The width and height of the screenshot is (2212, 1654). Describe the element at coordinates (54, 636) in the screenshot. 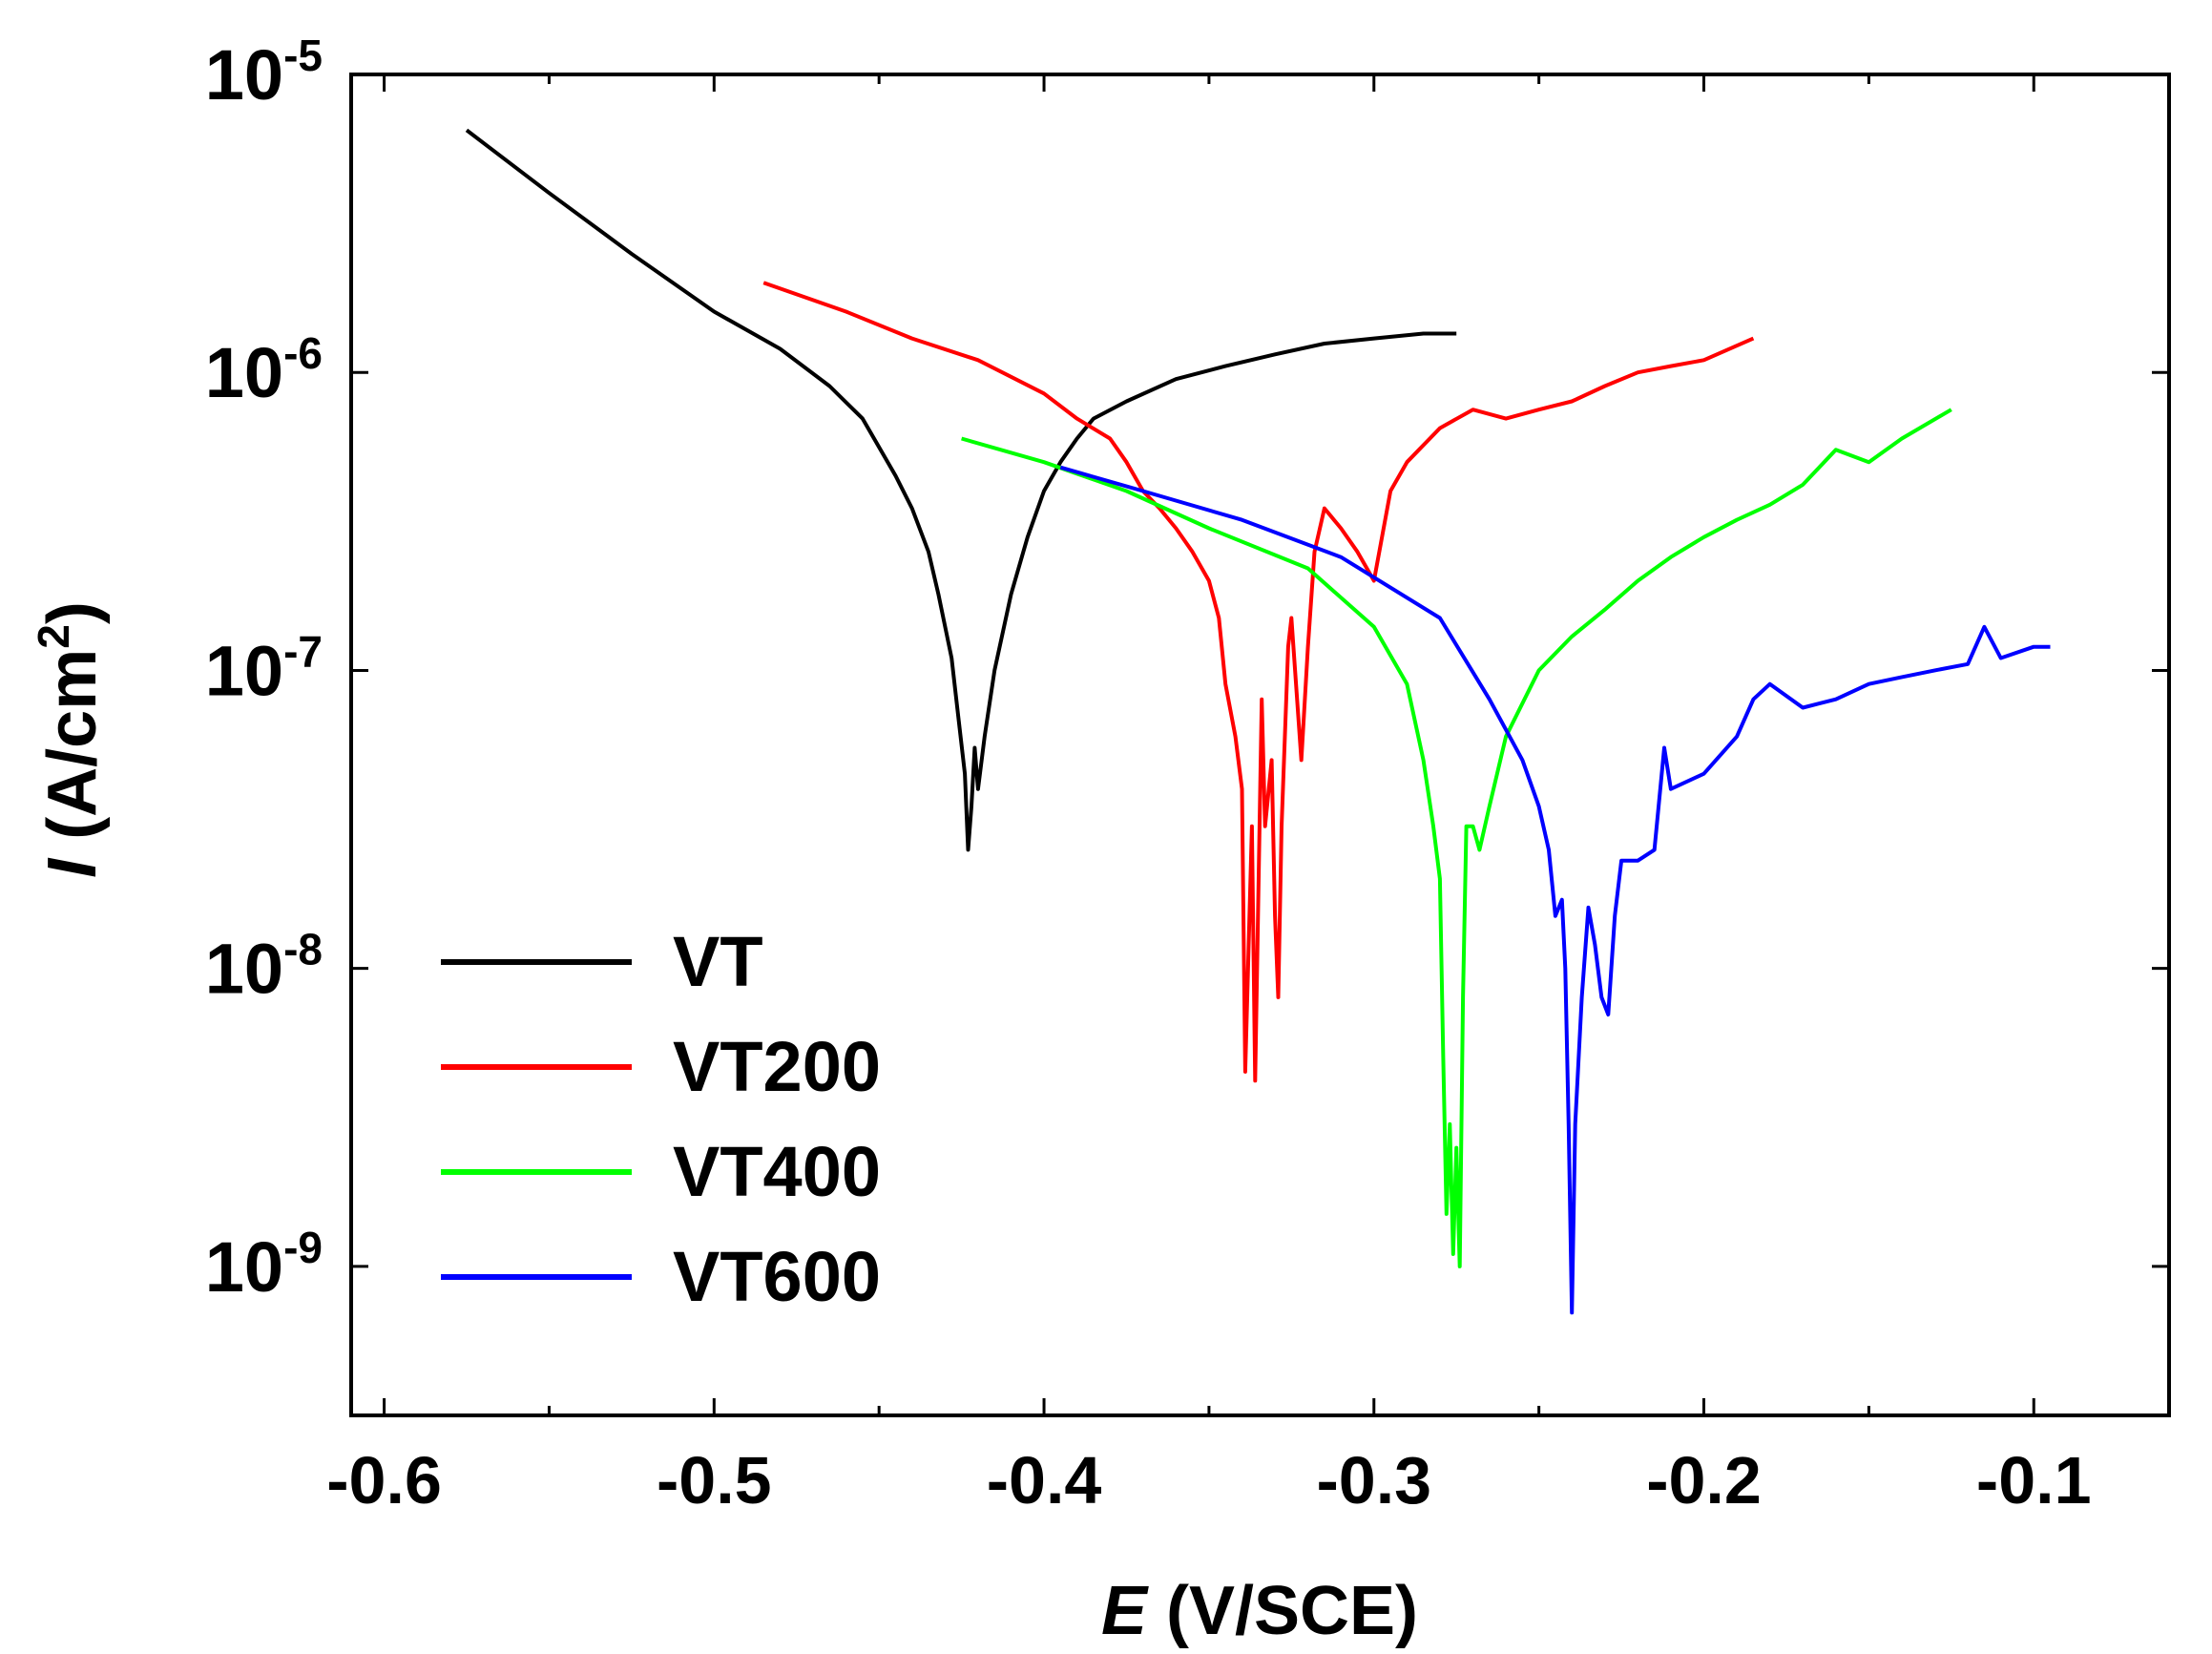

I see `y-axis-title-sup: 2` at that location.